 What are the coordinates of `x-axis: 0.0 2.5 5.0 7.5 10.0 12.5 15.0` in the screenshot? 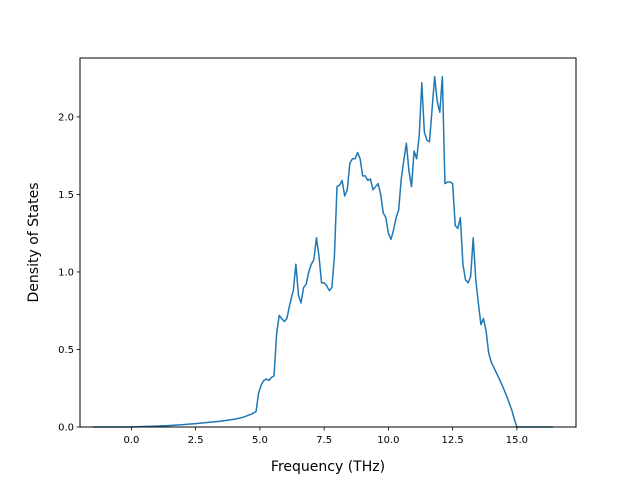 It's located at (325, 436).